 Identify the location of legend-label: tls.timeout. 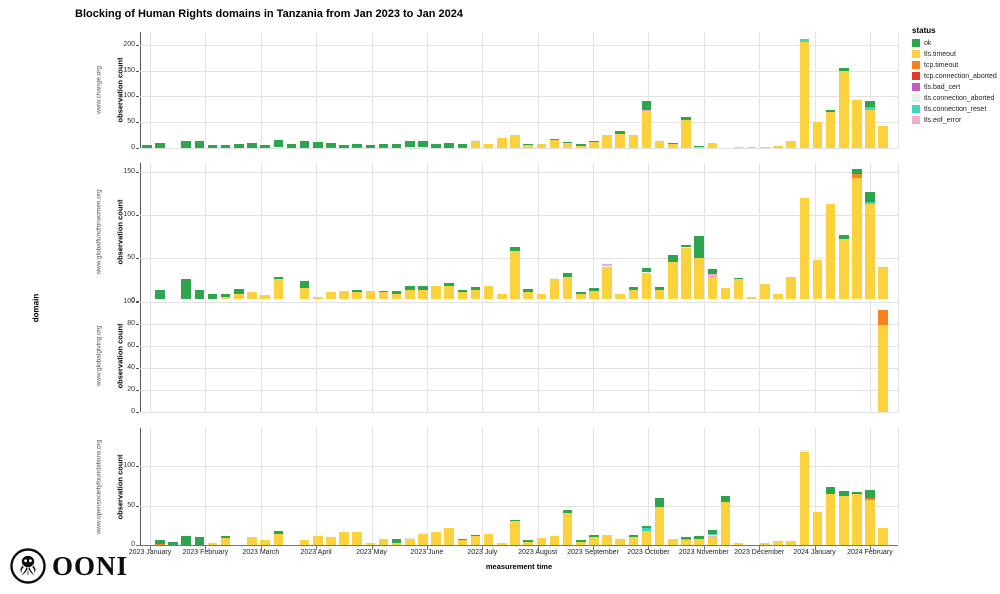
(940, 54).